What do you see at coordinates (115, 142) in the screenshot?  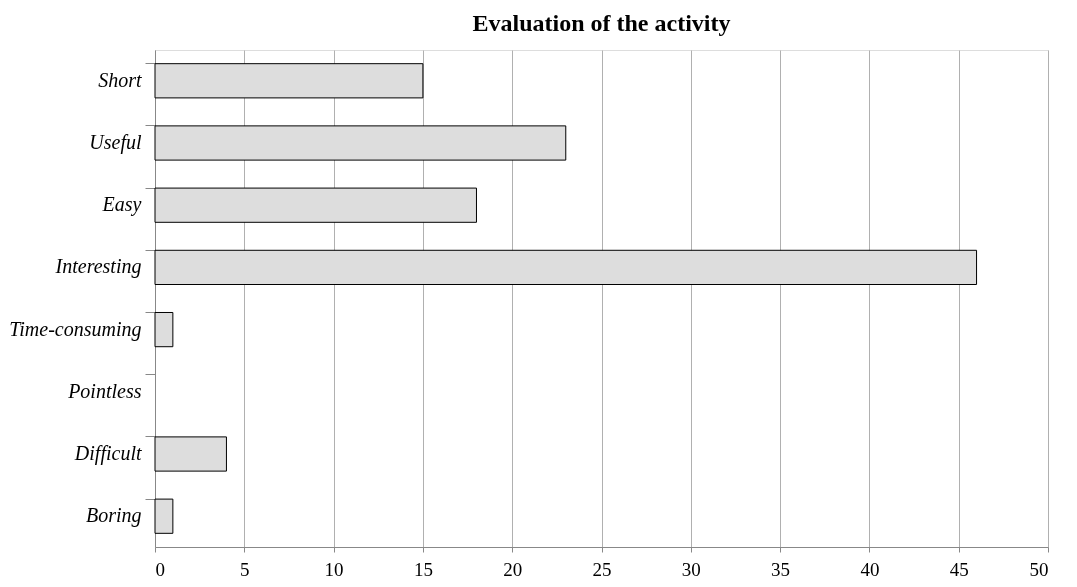 I see `y-tick-label: Useful` at bounding box center [115, 142].